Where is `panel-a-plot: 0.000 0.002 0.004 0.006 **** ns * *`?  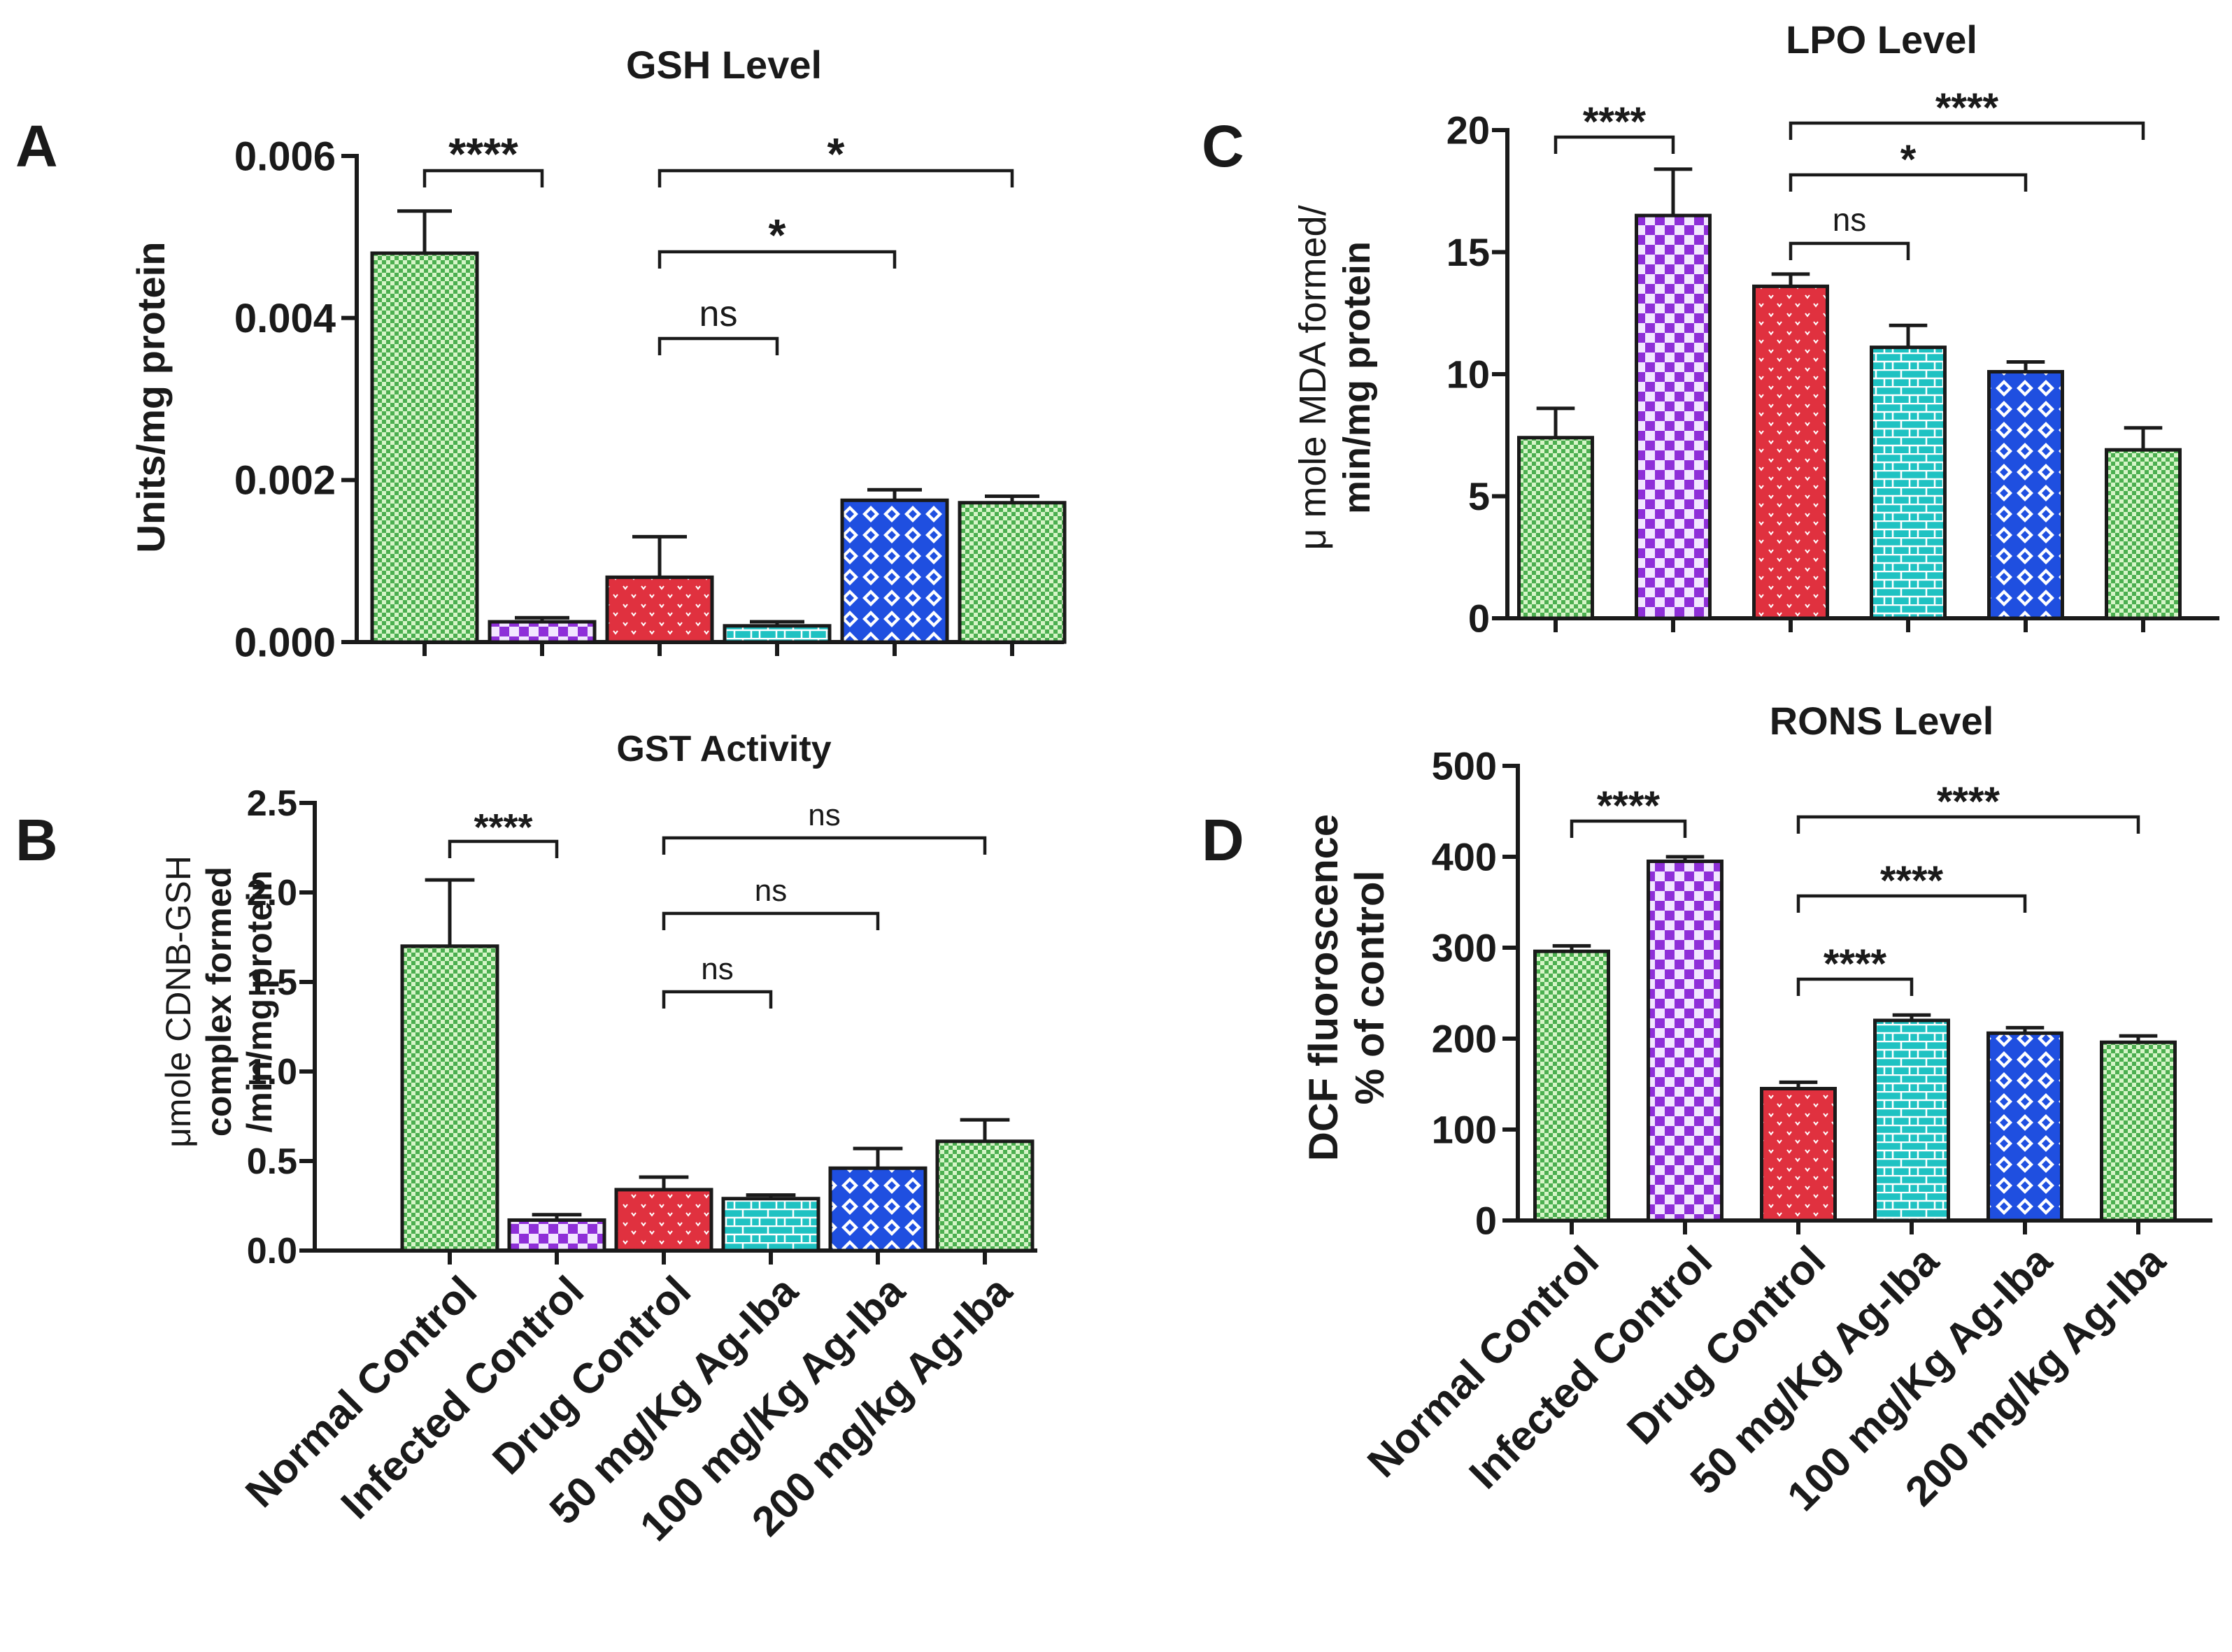
panel-a-plot: 0.000 0.002 0.004 0.006 **** ns * * is located at coordinates (650, 397).